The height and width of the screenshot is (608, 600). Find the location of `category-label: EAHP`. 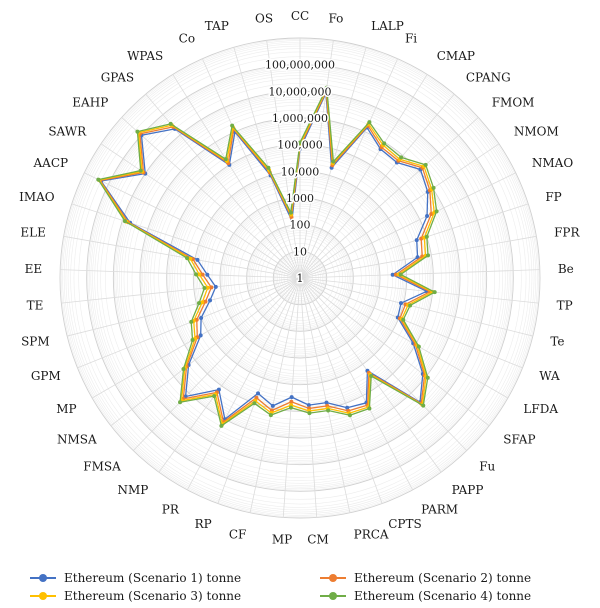

category-label: EAHP is located at coordinates (90, 103).